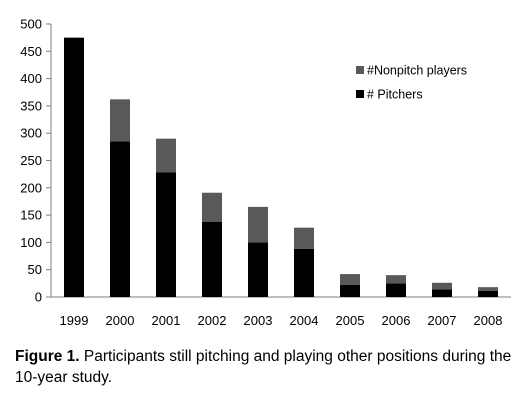  Describe the element at coordinates (442, 320) in the screenshot. I see `x-tick-label: 2007` at that location.